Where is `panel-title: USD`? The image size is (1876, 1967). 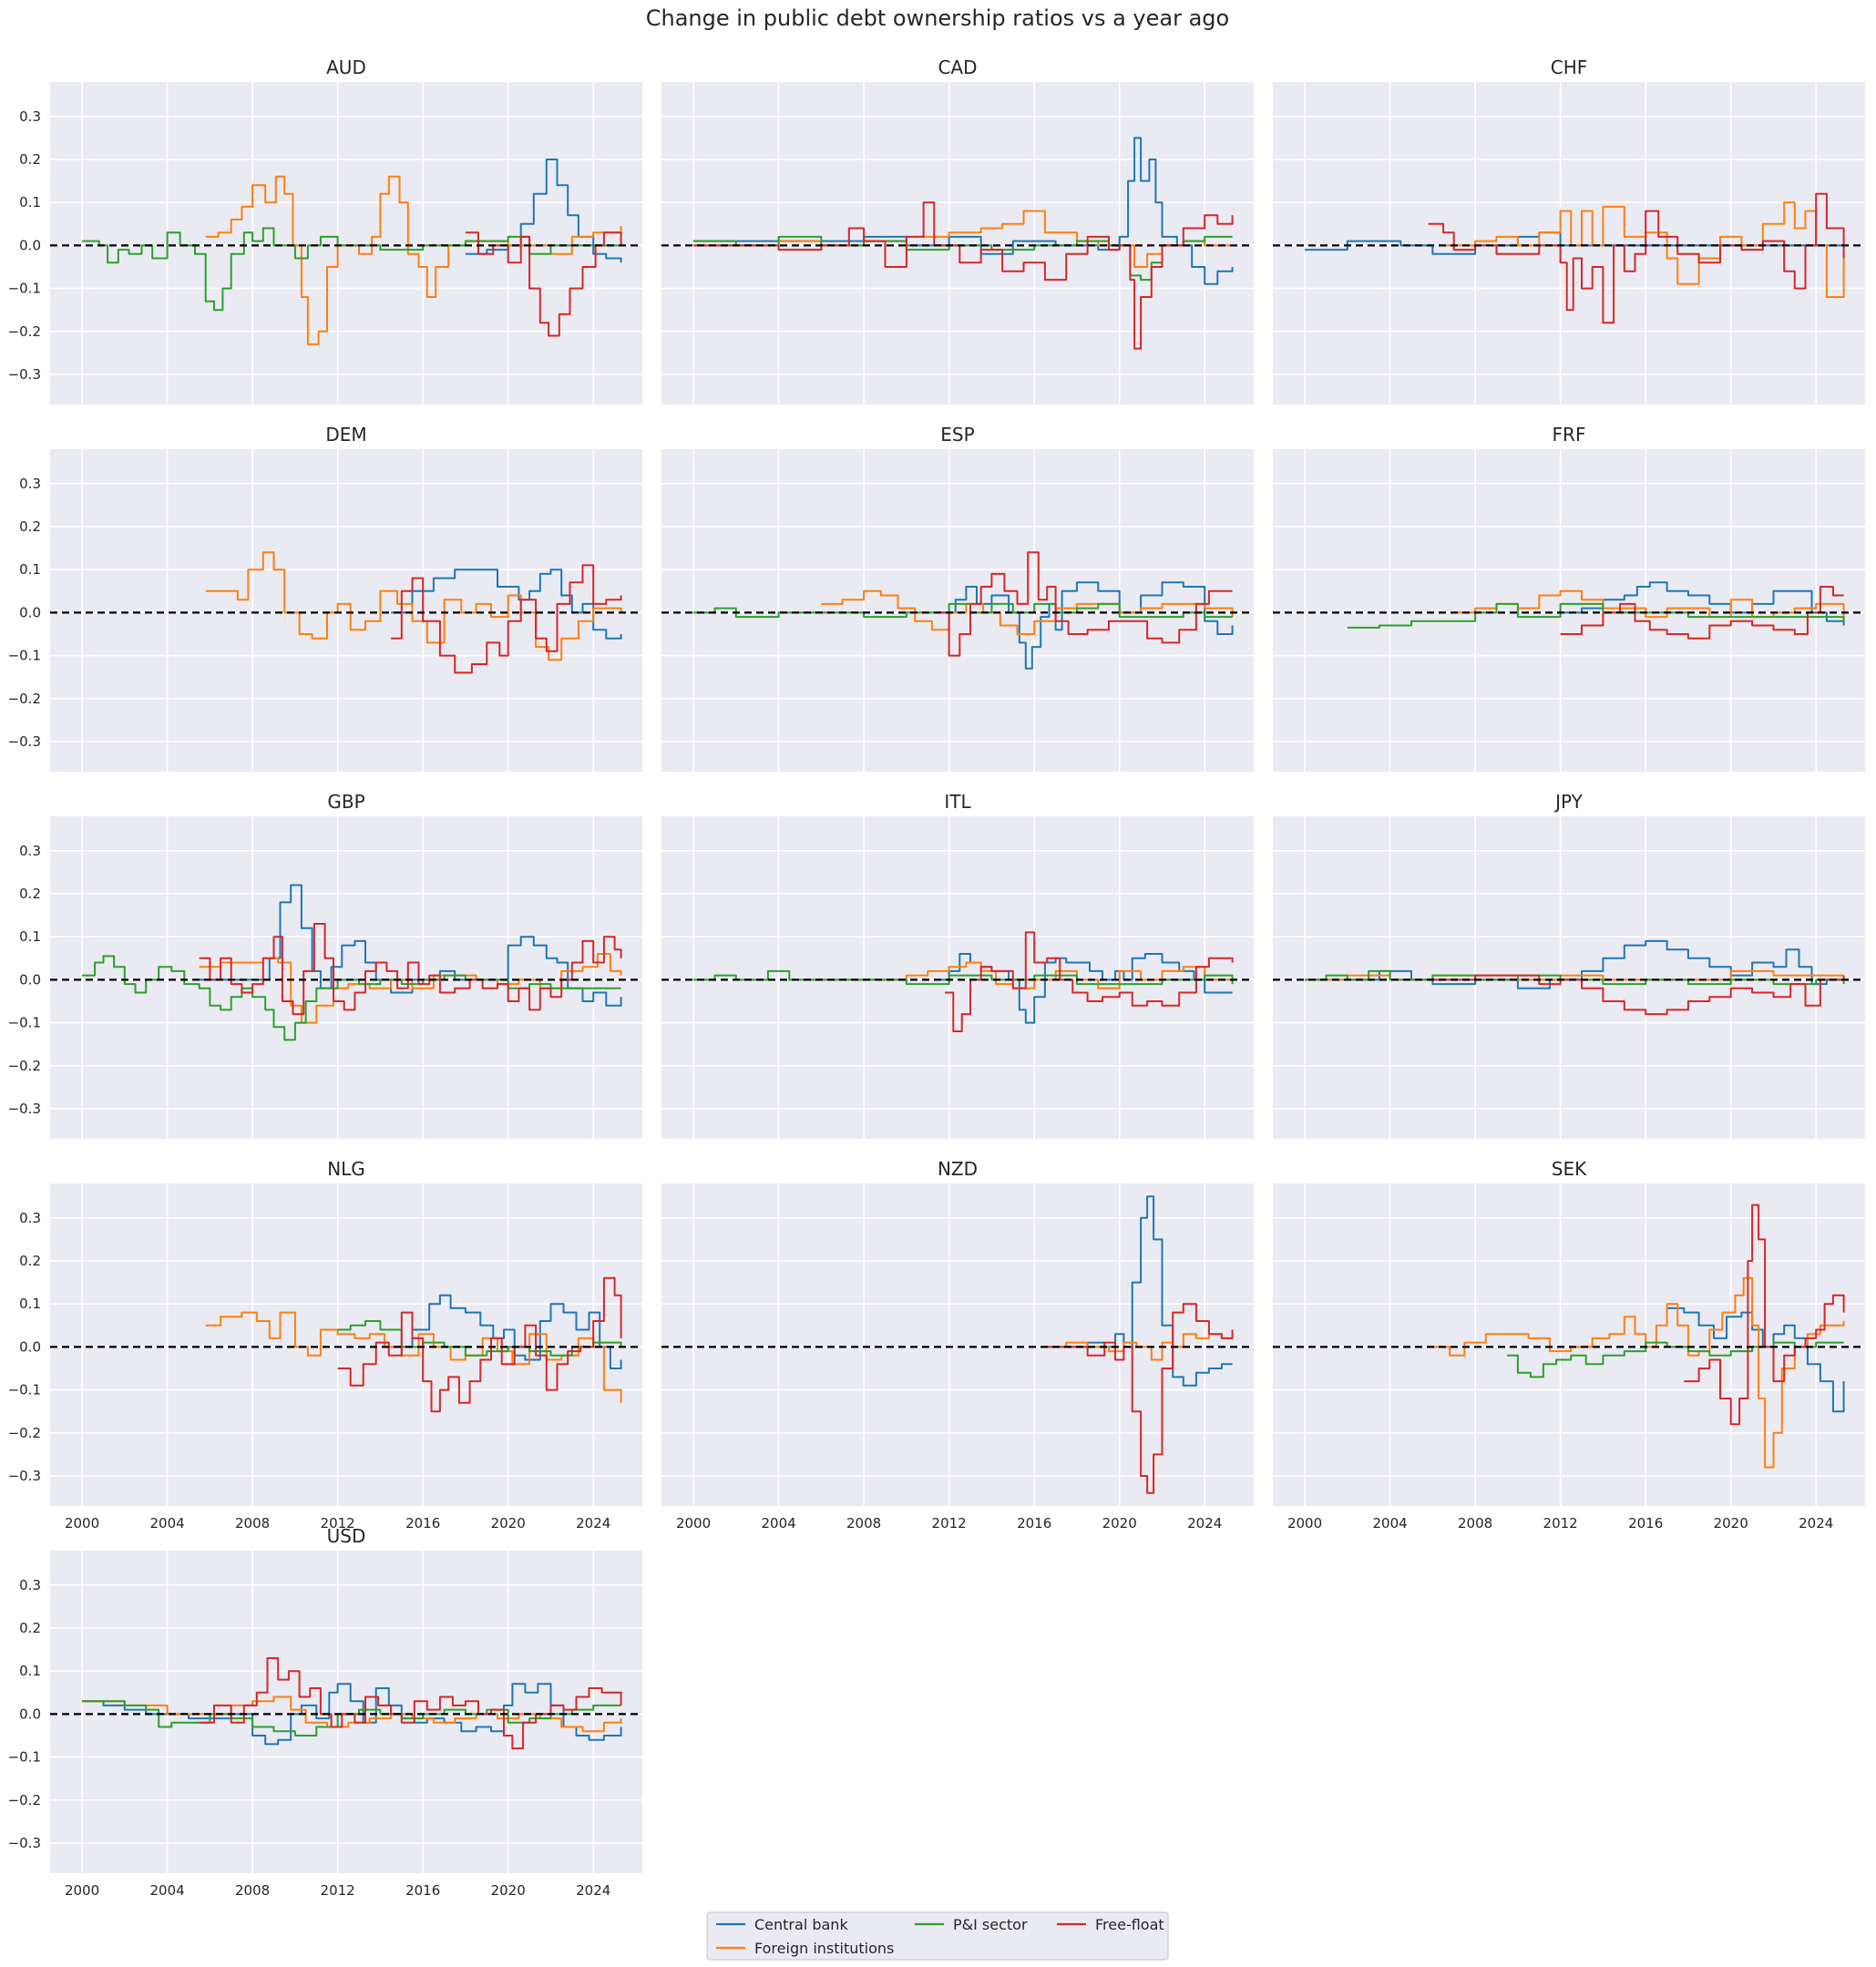 panel-title: USD is located at coordinates (346, 1536).